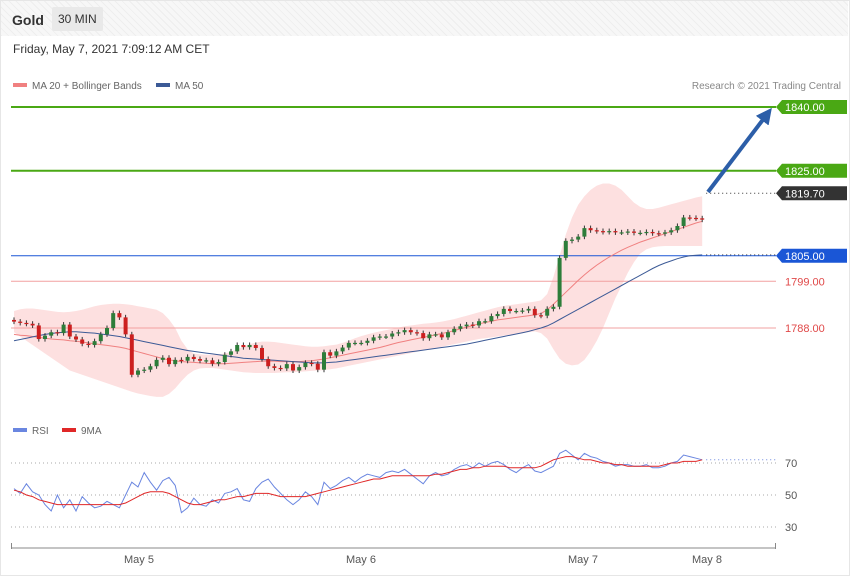 Image resolution: width=850 pixels, height=576 pixels. I want to click on x-tick-label: May 5, so click(139, 560).